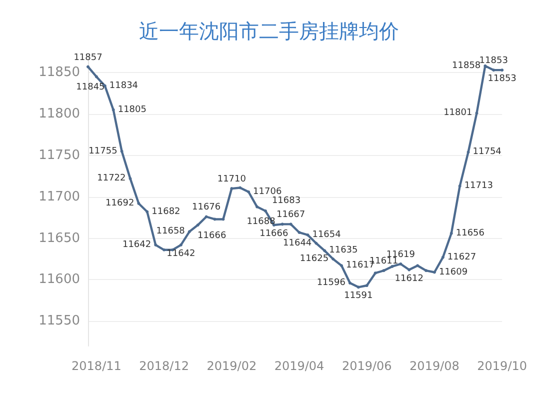 The width and height of the screenshot is (538, 402). What do you see at coordinates (435, 366) in the screenshot?
I see `x-tick-label: 2019/08` at bounding box center [435, 366].